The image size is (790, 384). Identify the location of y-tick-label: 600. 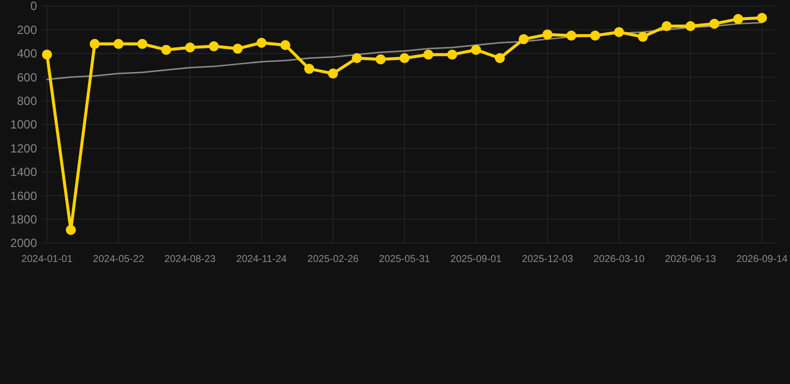
(27, 77).